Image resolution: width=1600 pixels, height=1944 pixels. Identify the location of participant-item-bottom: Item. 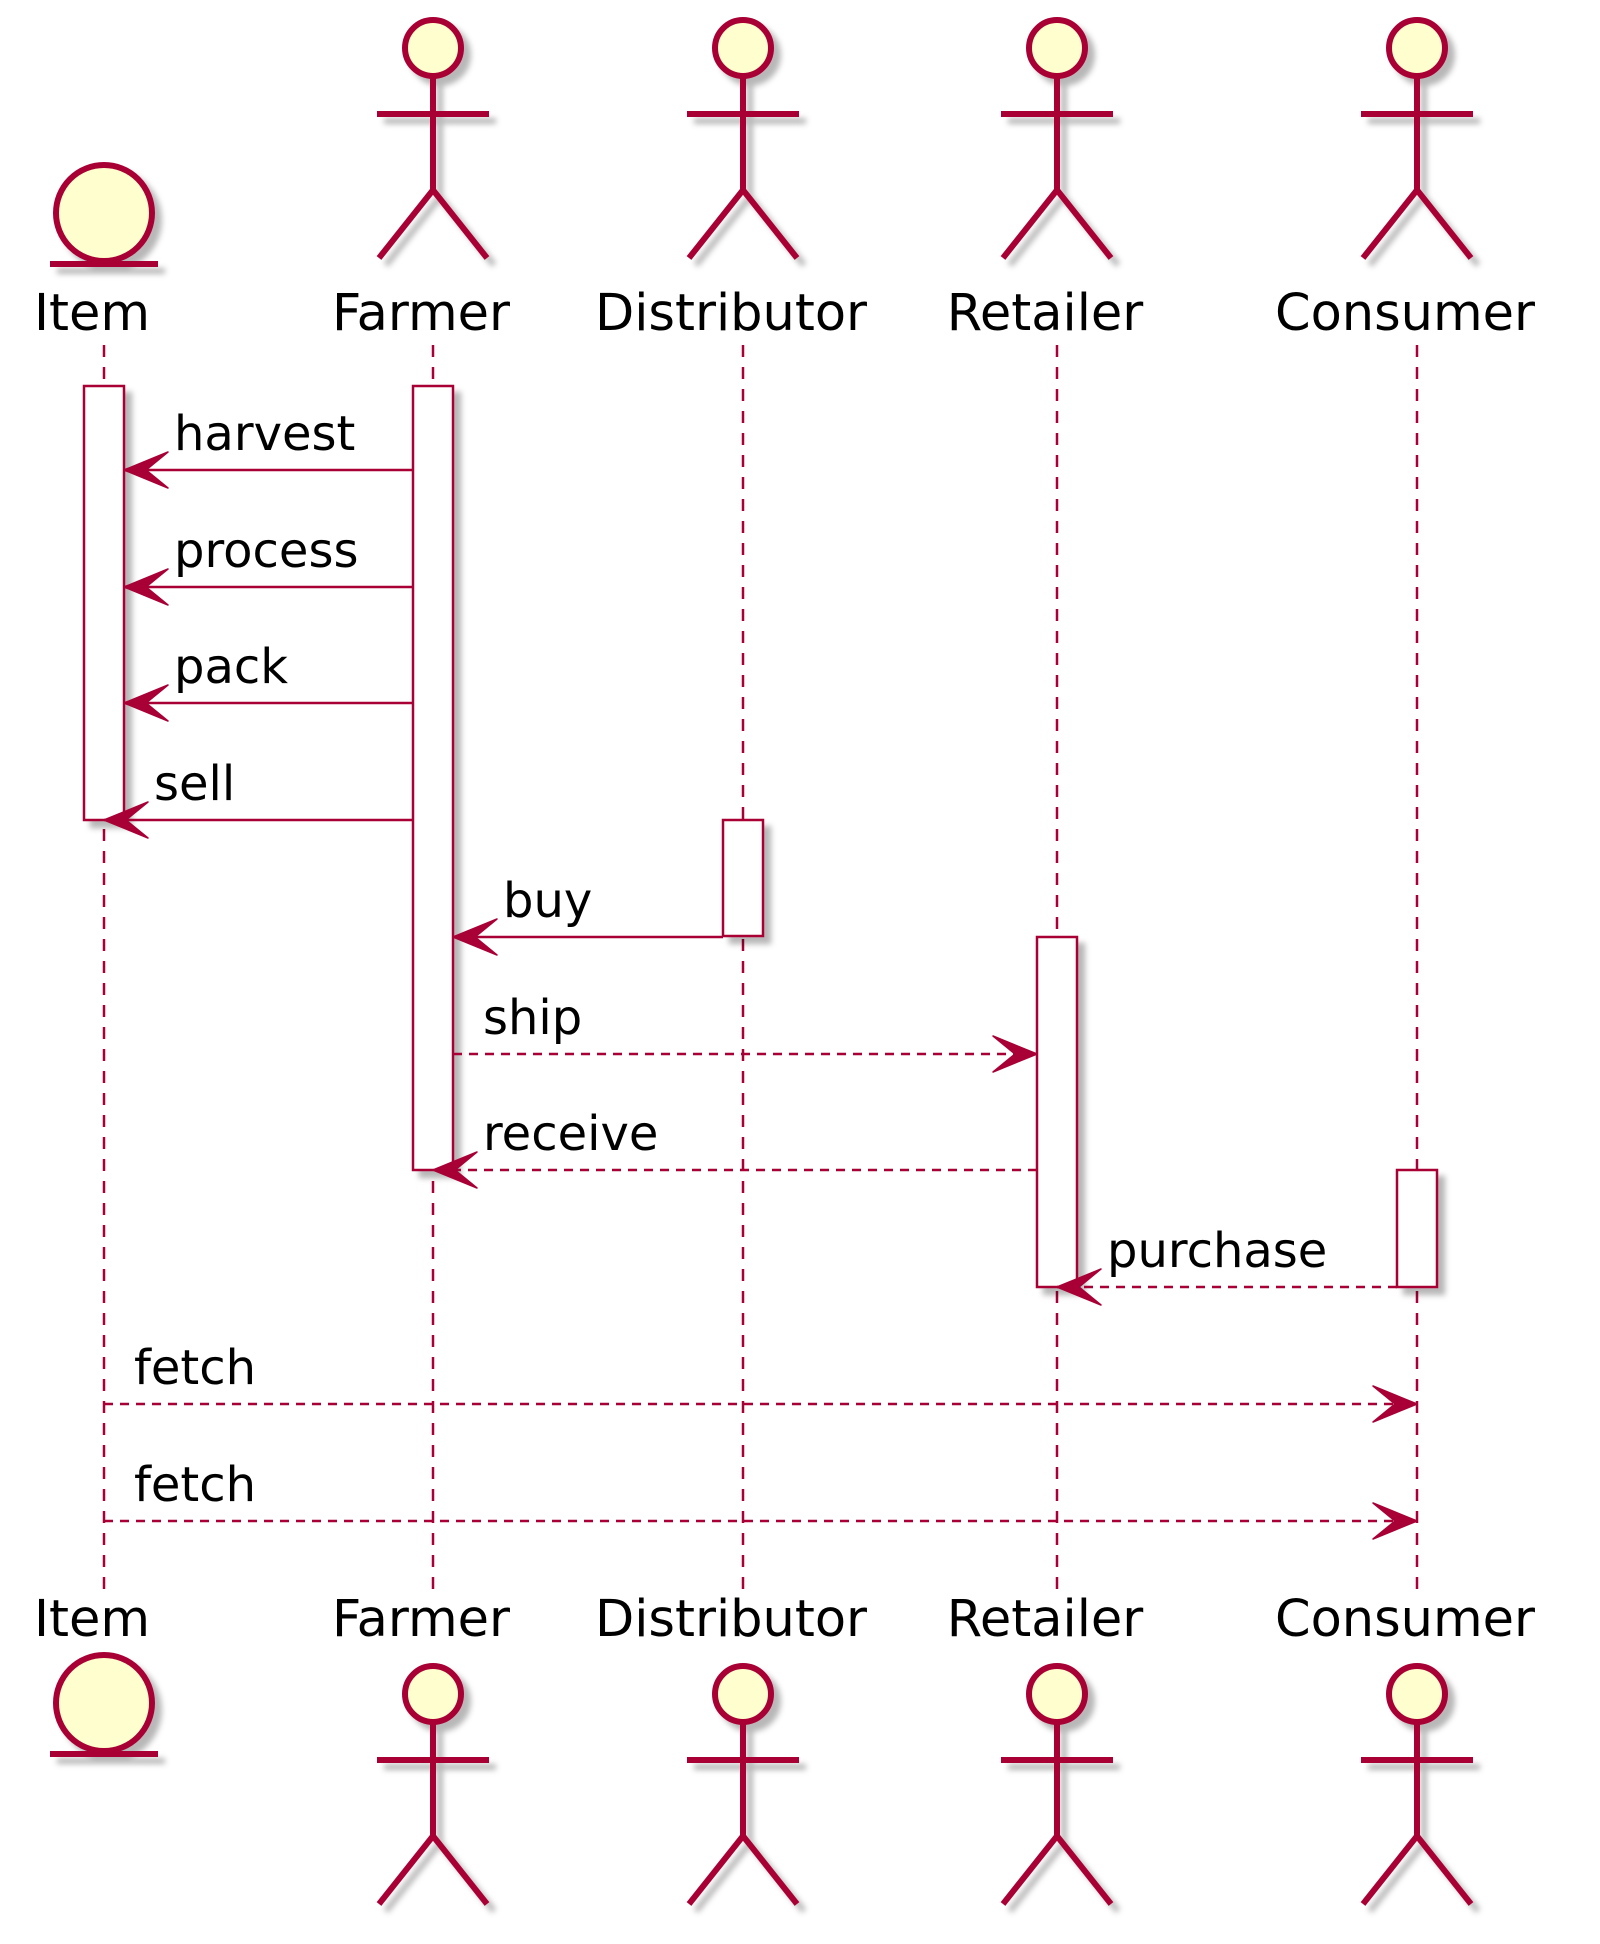
(96, 1673).